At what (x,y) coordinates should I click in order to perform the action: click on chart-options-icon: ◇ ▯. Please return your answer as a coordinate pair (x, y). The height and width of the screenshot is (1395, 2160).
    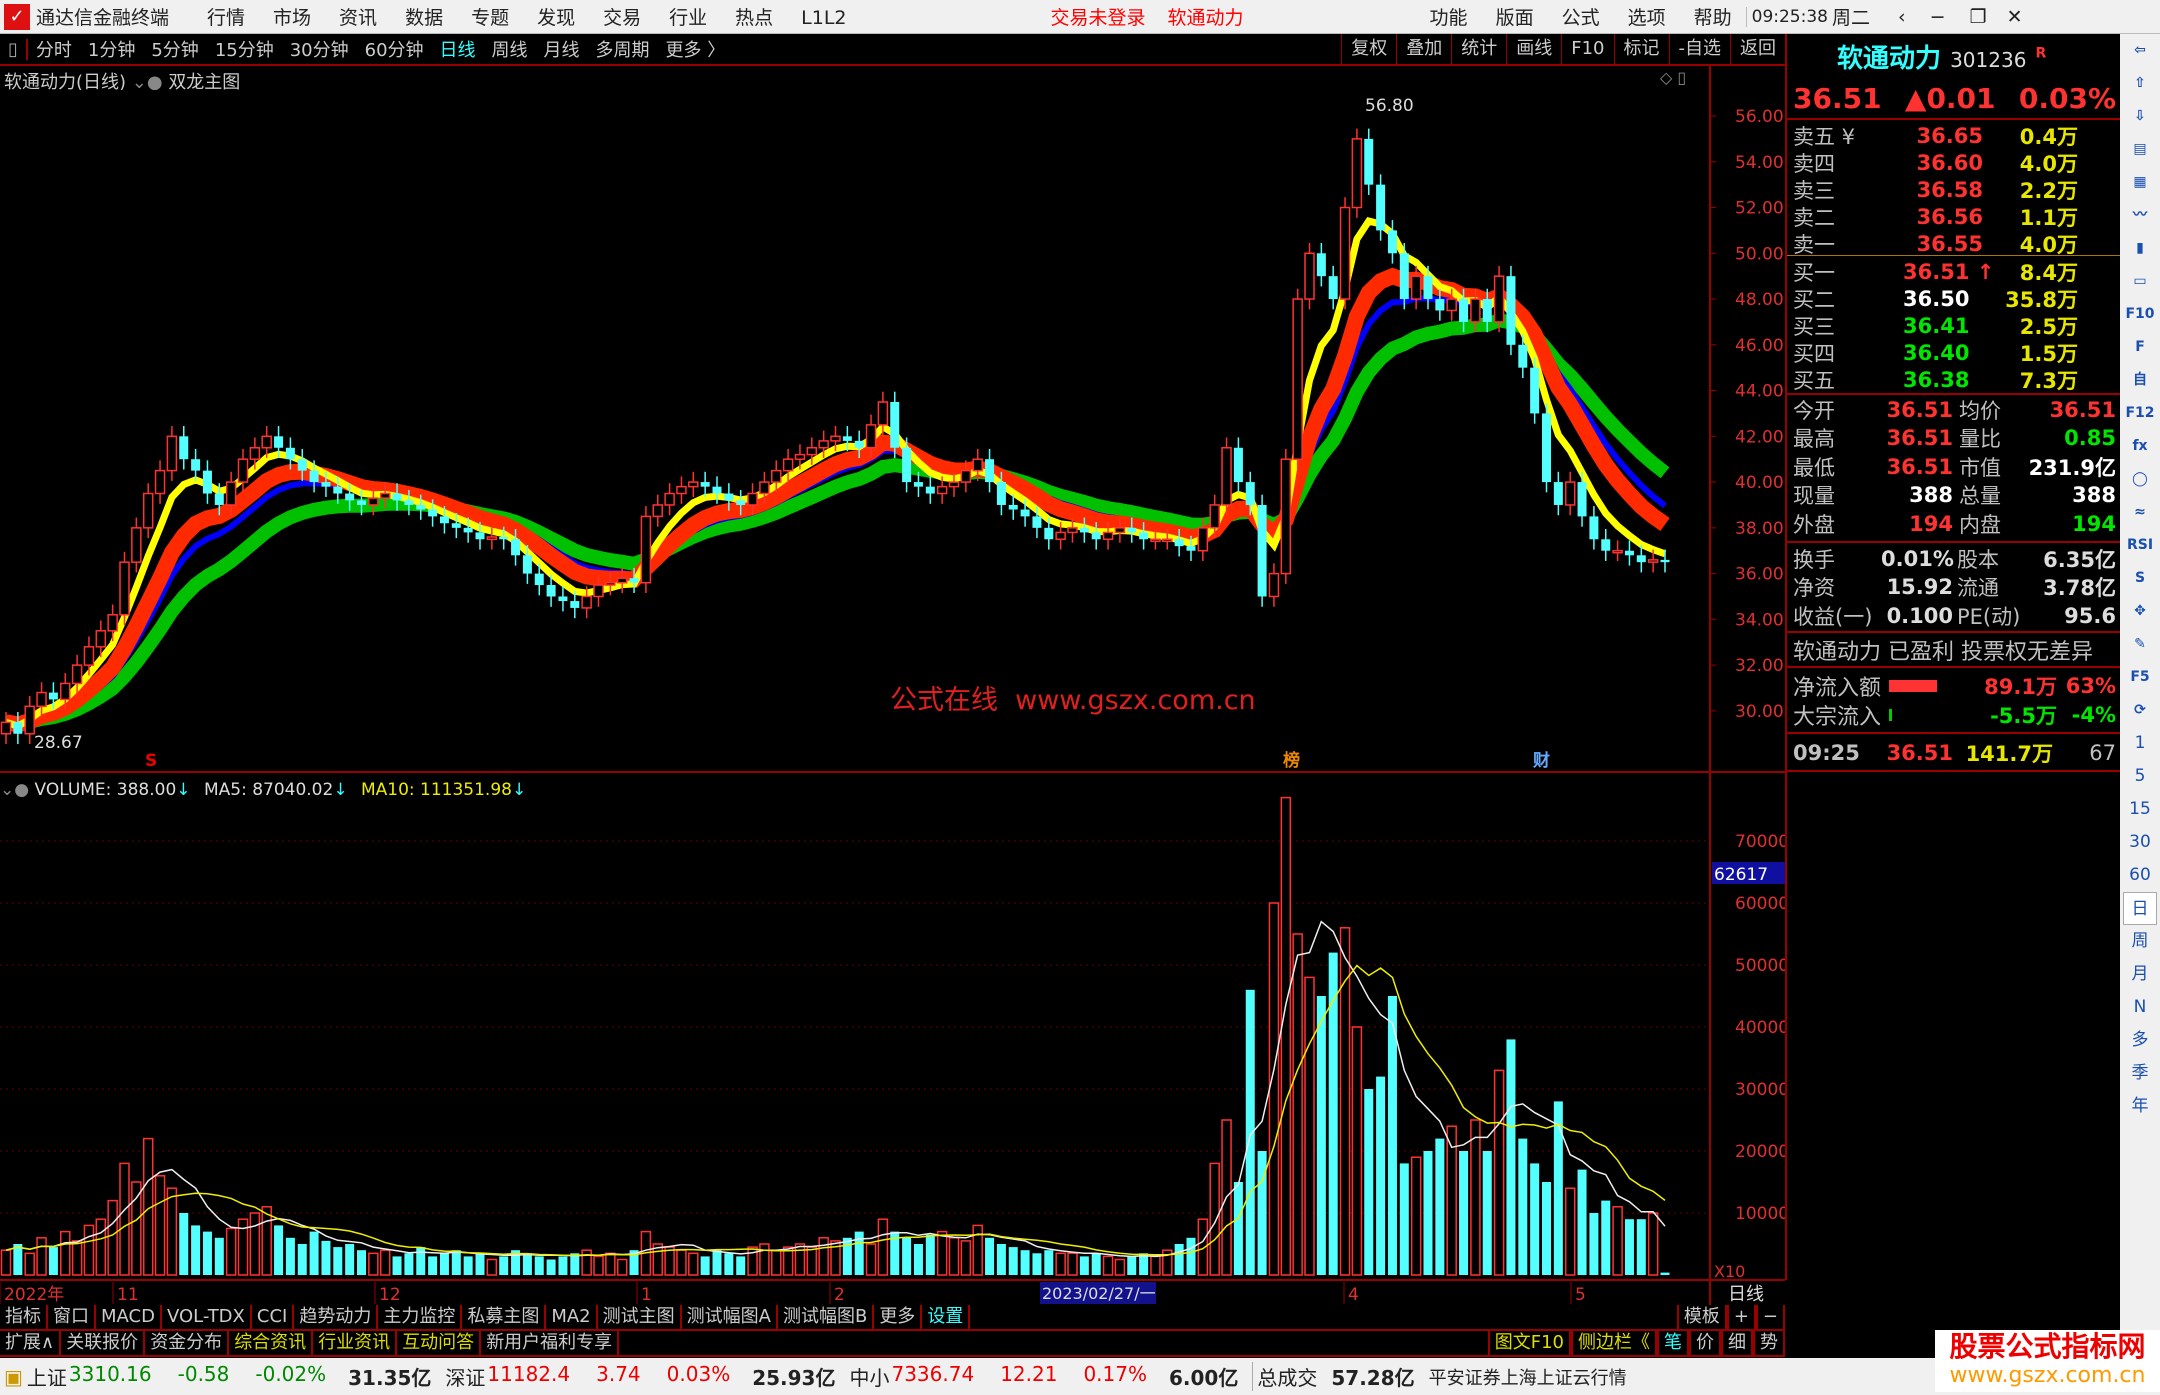
    Looking at the image, I should click on (1673, 77).